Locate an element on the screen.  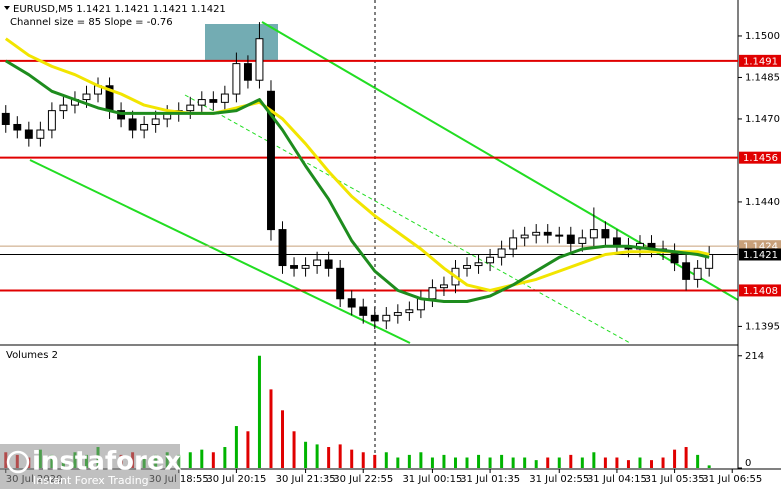
chart-title: EURUSD,M5 1.1421 1.1421 1.1421 1.1421 is located at coordinates (119, 9).